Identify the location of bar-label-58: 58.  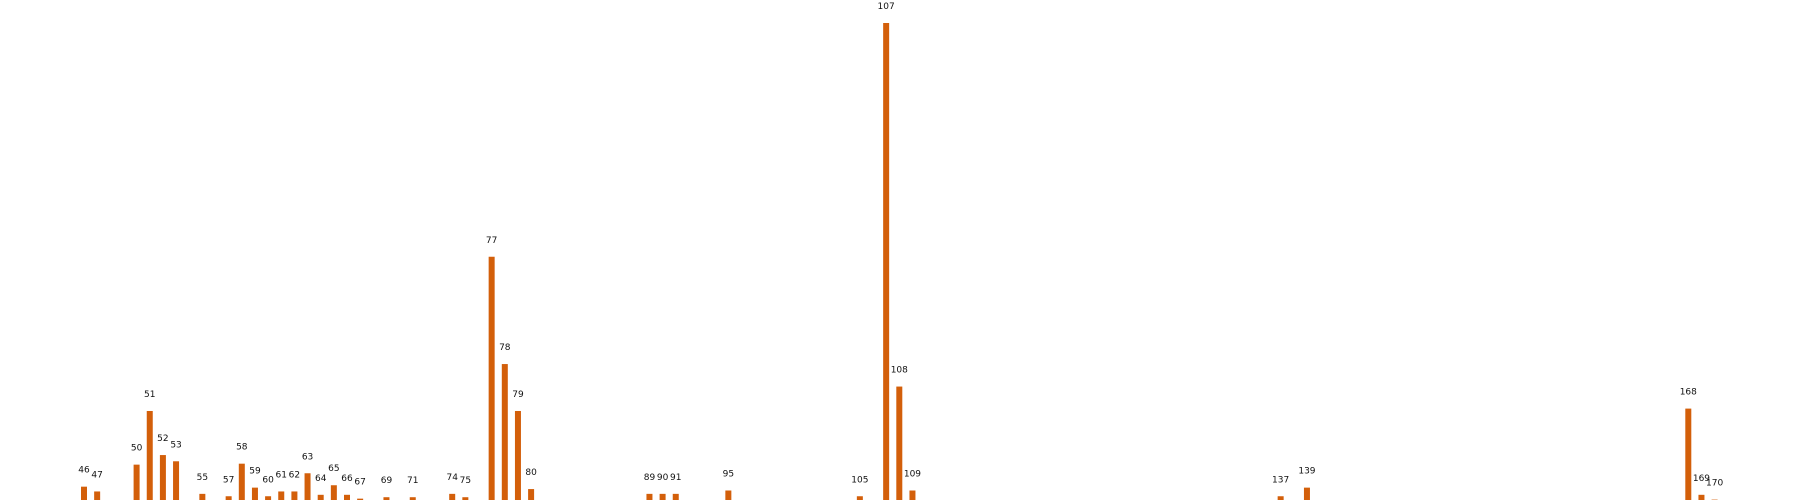
(242, 448).